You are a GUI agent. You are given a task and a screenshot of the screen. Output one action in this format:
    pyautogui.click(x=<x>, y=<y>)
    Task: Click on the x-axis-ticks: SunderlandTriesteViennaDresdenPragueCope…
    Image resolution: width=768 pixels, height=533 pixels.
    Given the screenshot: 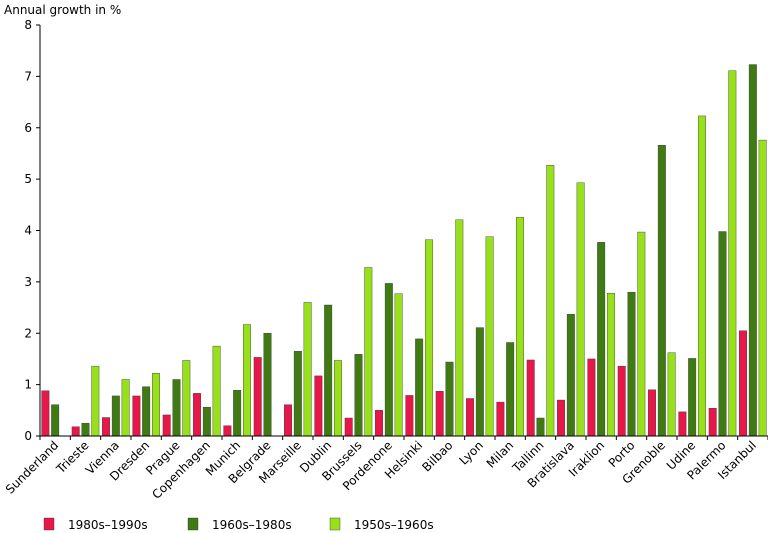 What is the action you would take?
    pyautogui.click(x=385, y=469)
    